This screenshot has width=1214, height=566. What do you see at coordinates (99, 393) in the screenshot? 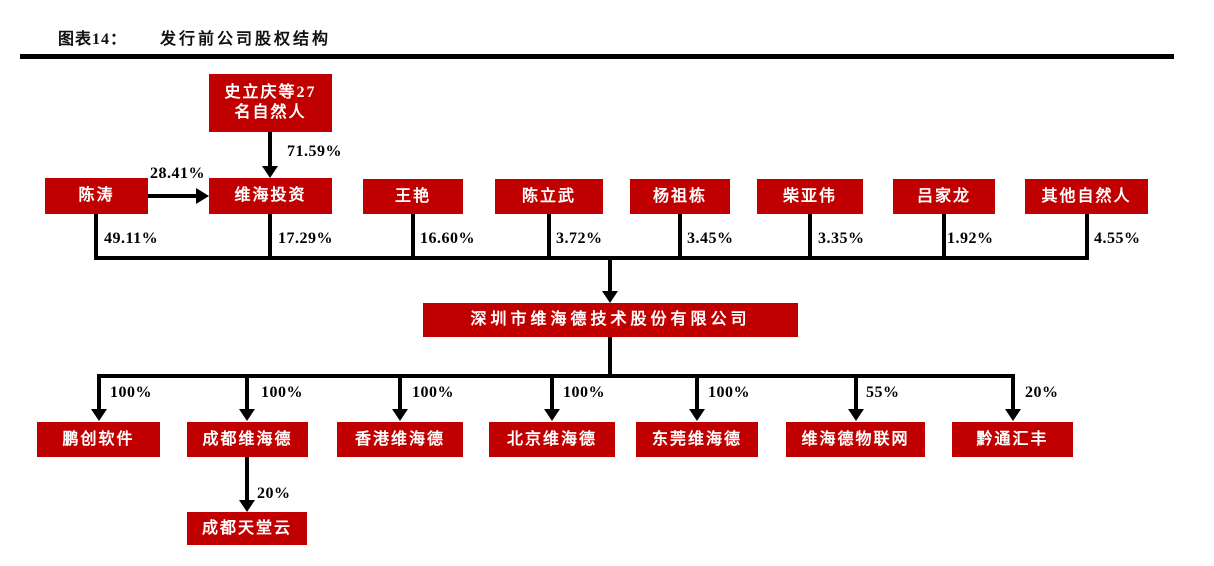
I see `connector-drop-pengchuang` at bounding box center [99, 393].